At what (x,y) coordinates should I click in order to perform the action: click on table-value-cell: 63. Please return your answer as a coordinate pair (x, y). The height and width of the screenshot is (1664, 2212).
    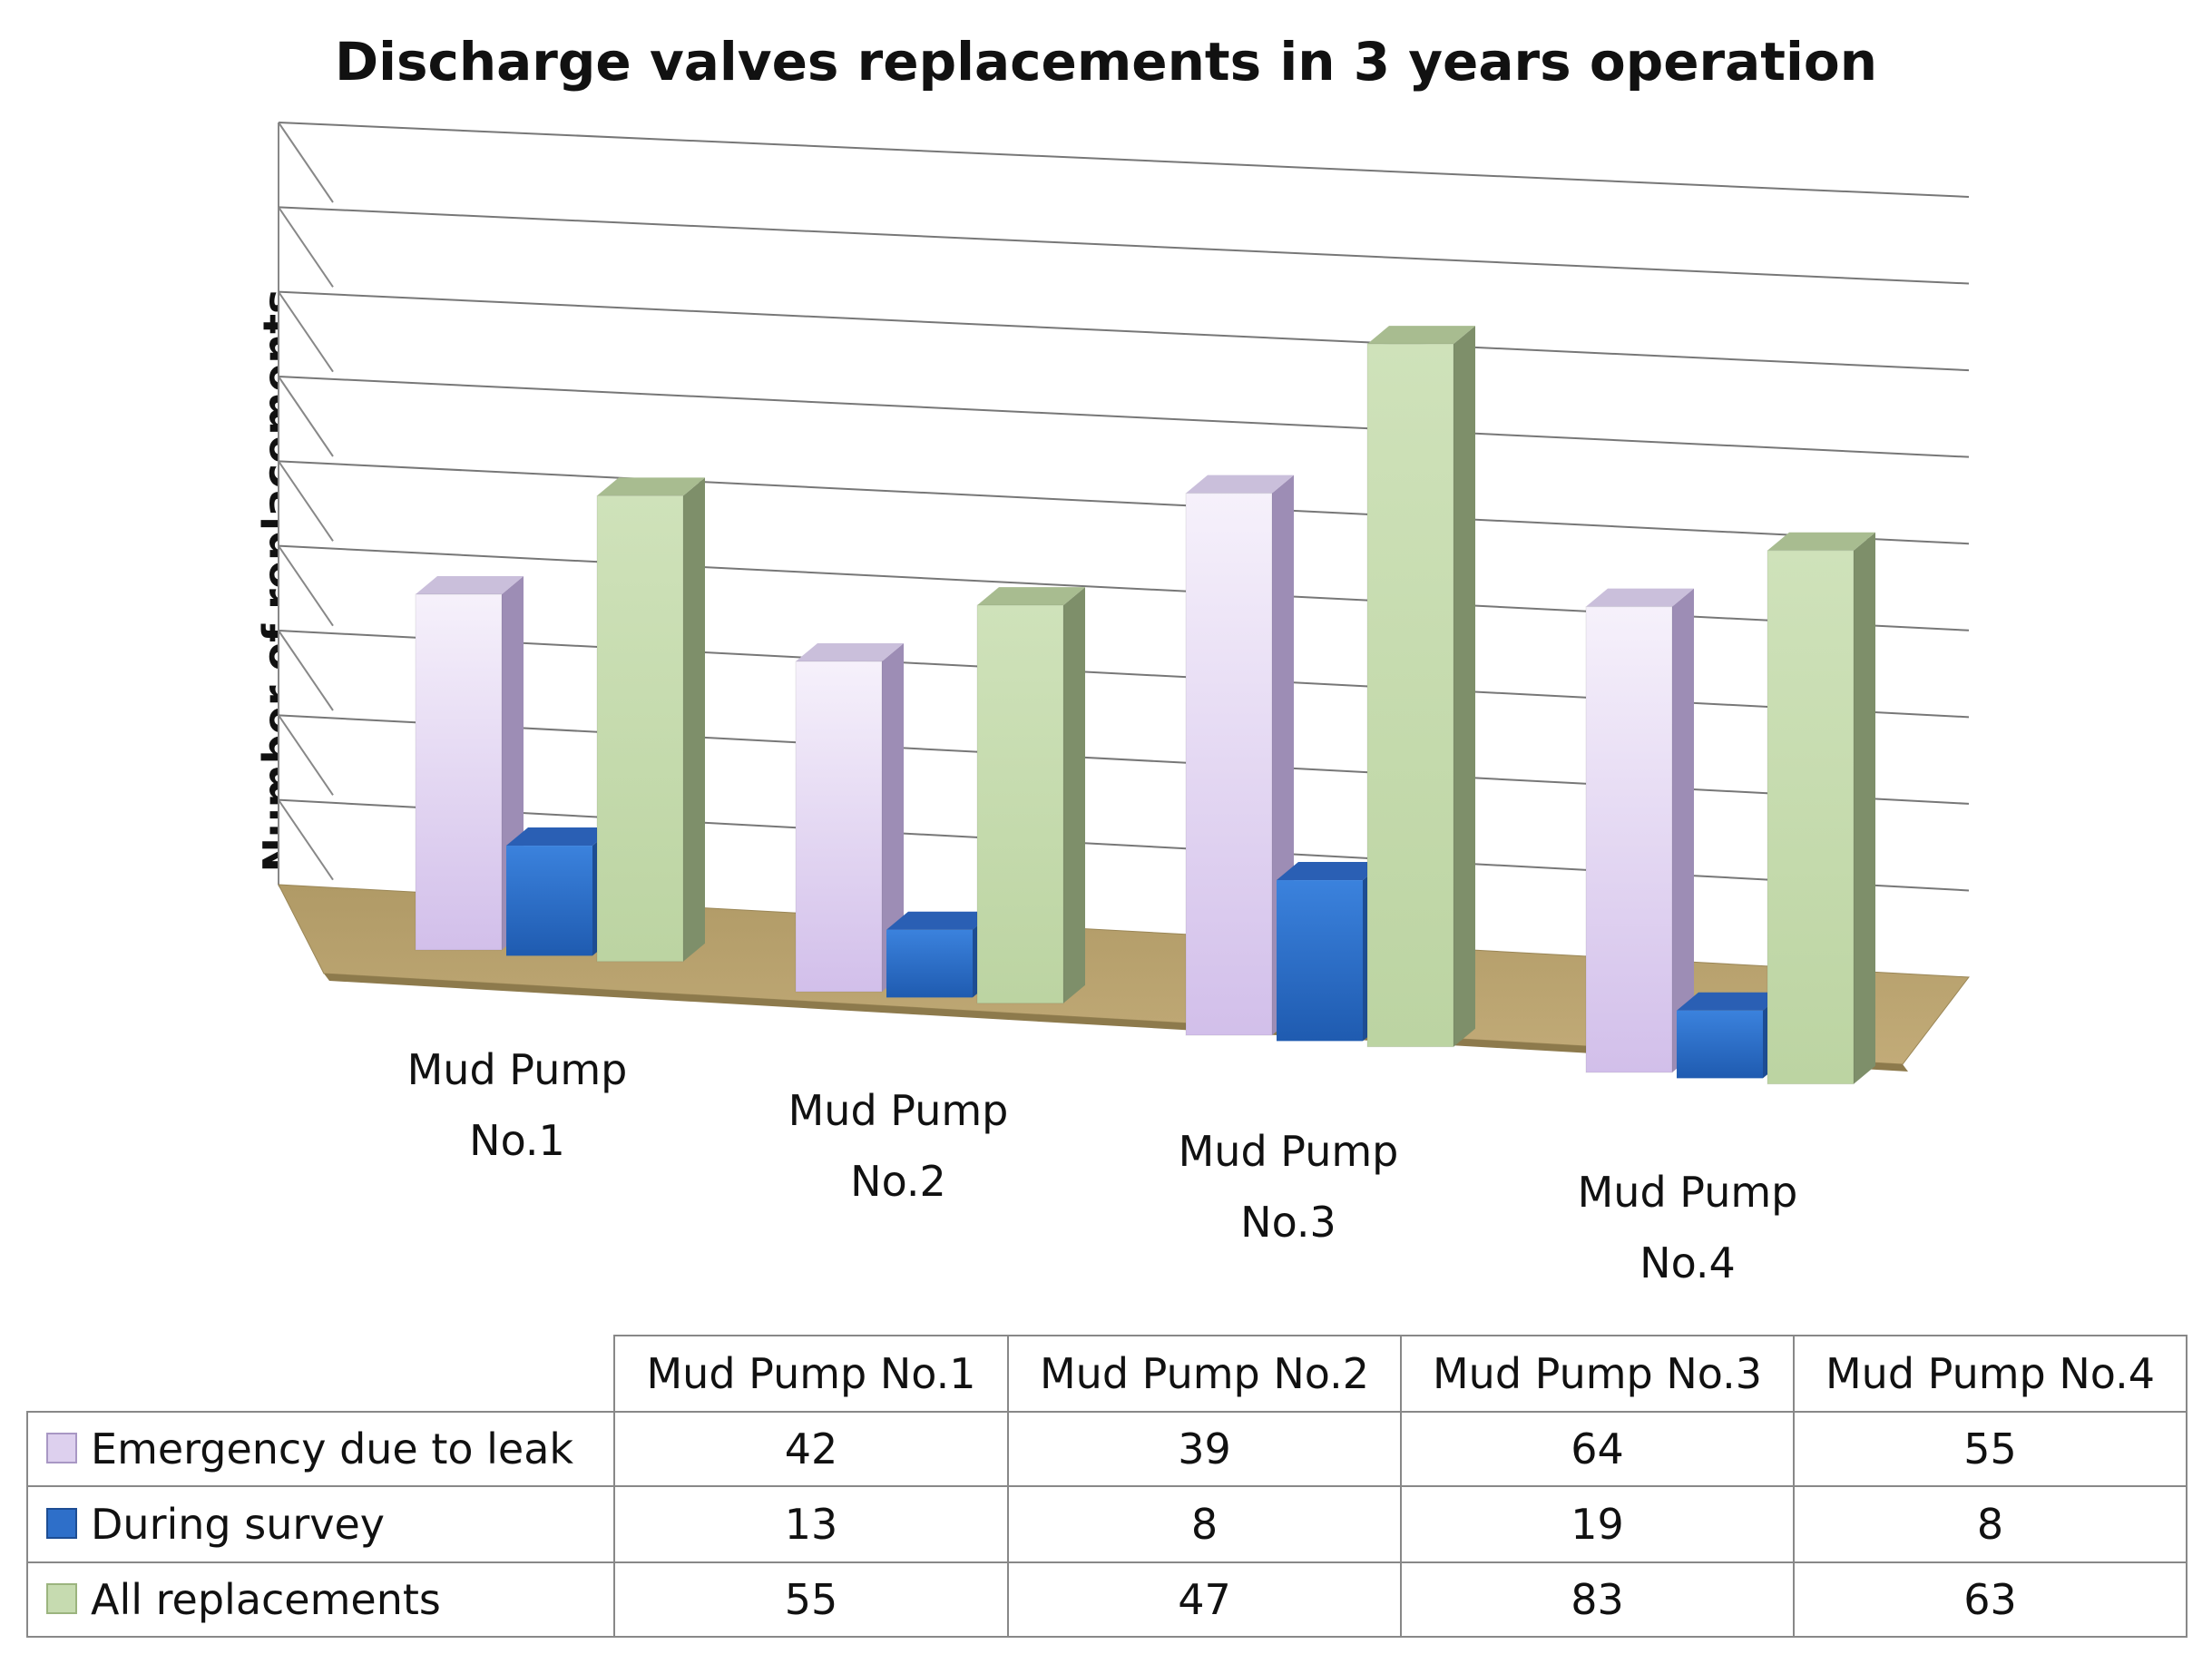
    Looking at the image, I should click on (1990, 1599).